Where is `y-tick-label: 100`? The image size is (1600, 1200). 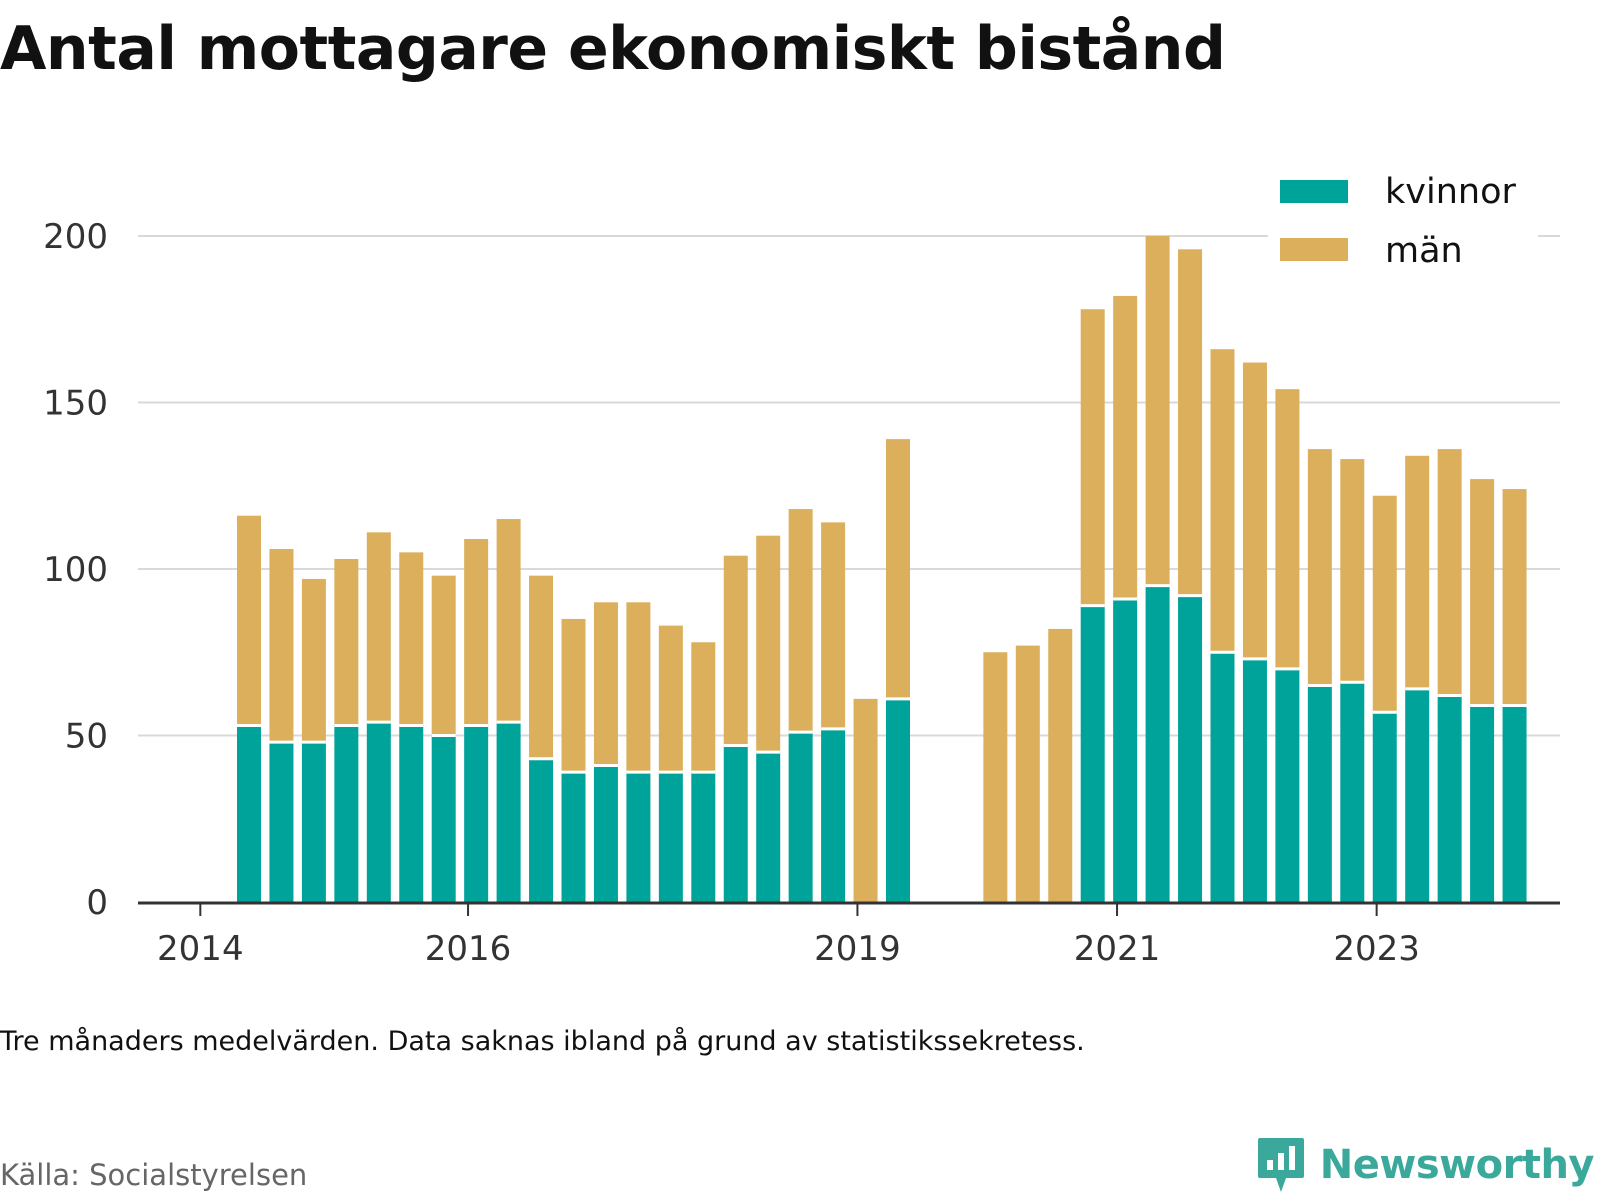 y-tick-label: 100 is located at coordinates (75, 570).